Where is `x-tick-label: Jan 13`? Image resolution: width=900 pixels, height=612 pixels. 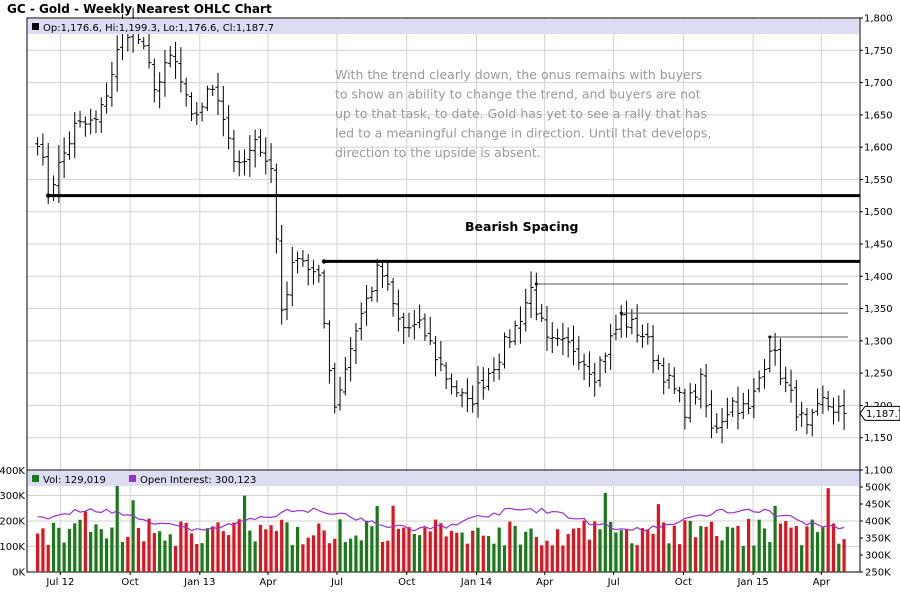
x-tick-label: Jan 13 is located at coordinates (199, 582).